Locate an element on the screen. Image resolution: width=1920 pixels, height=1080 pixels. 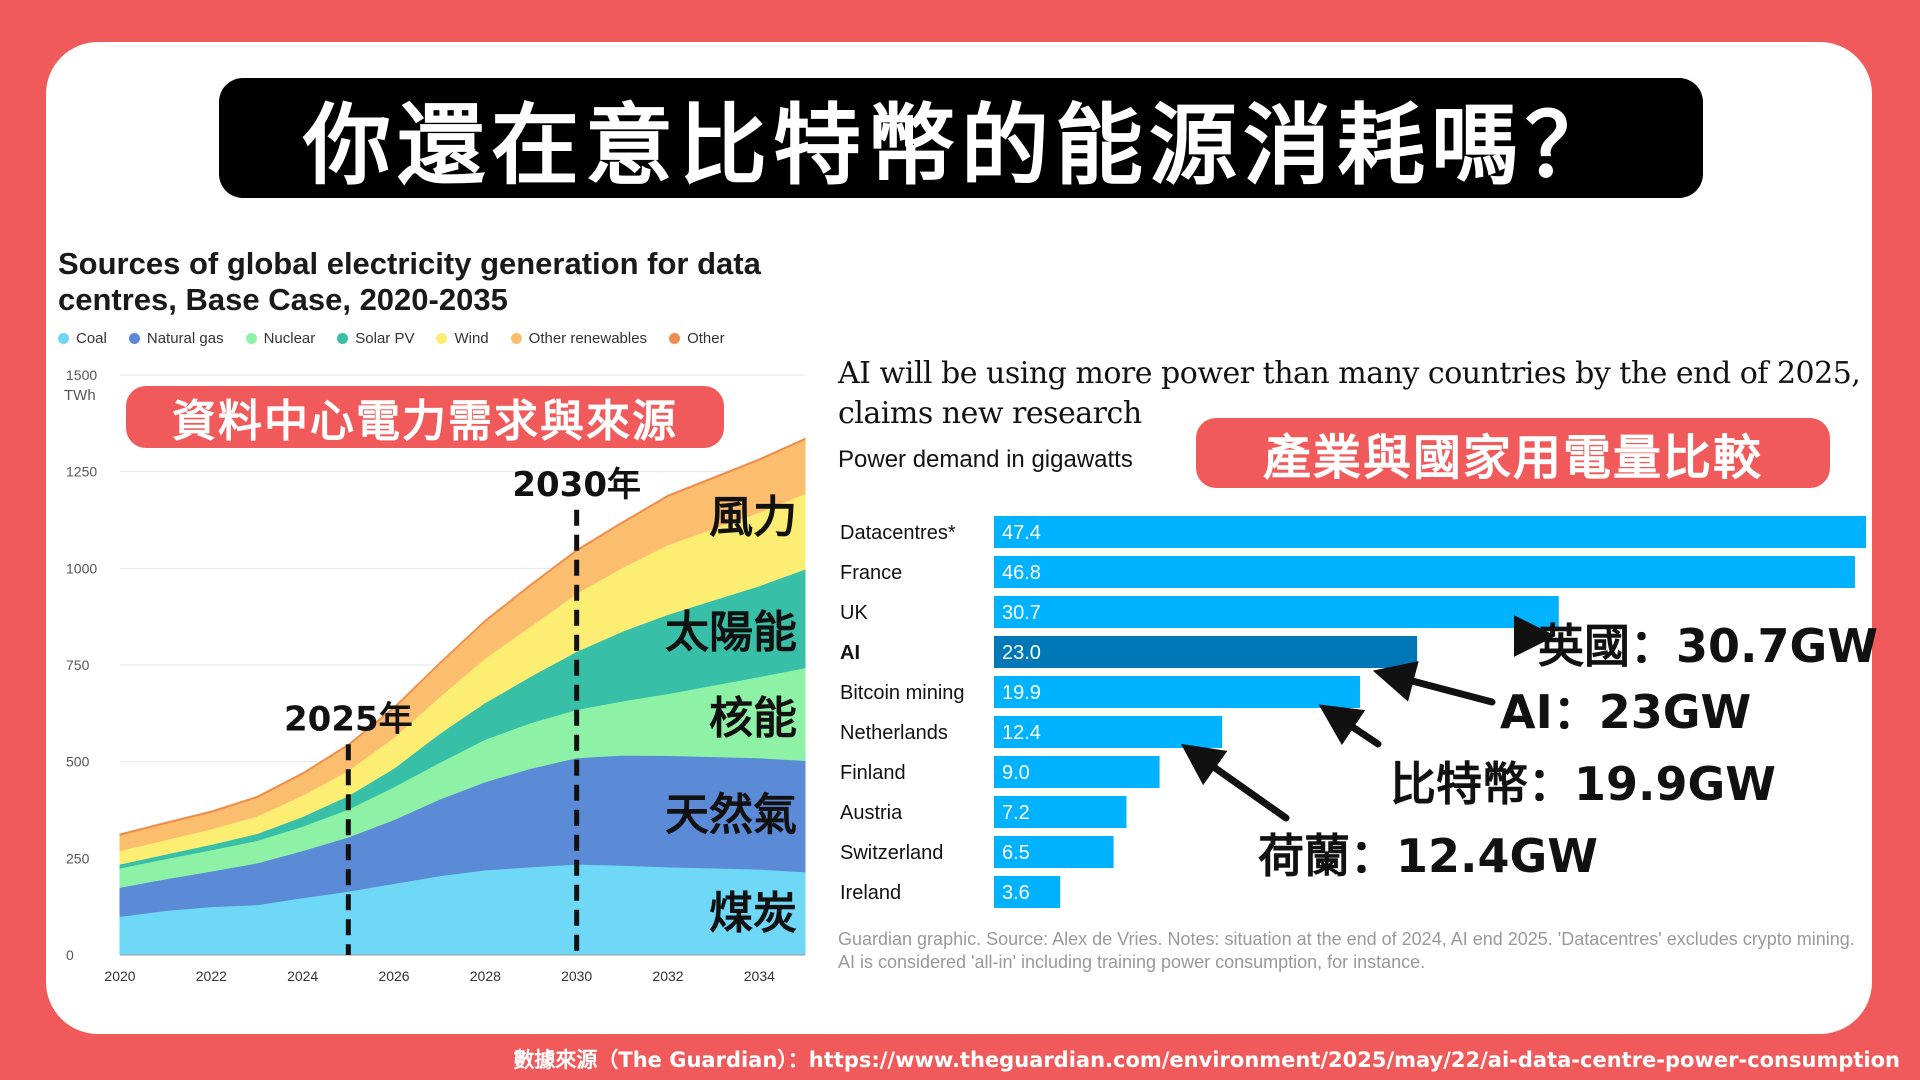
bar-value-label: 12.4 is located at coordinates (1021, 733).